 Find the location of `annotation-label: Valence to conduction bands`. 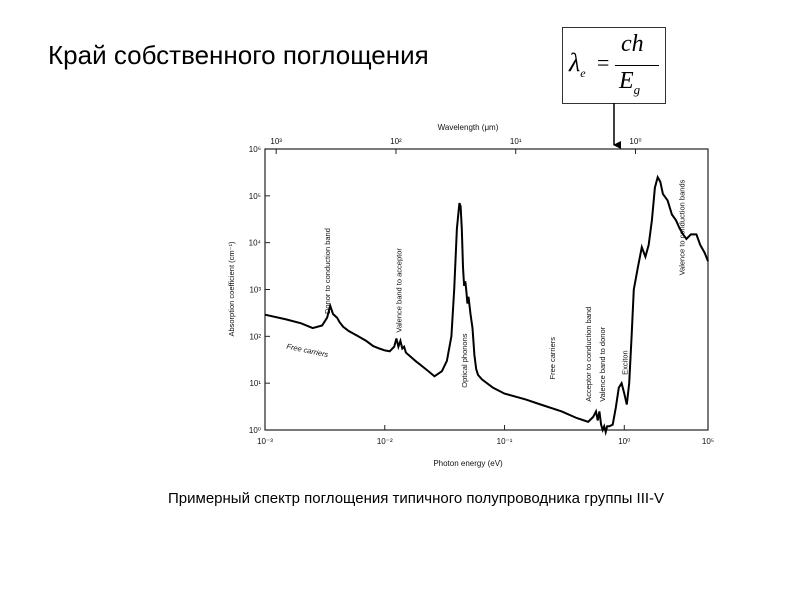

annotation-label: Valence to conduction bands is located at coordinates (681, 227).